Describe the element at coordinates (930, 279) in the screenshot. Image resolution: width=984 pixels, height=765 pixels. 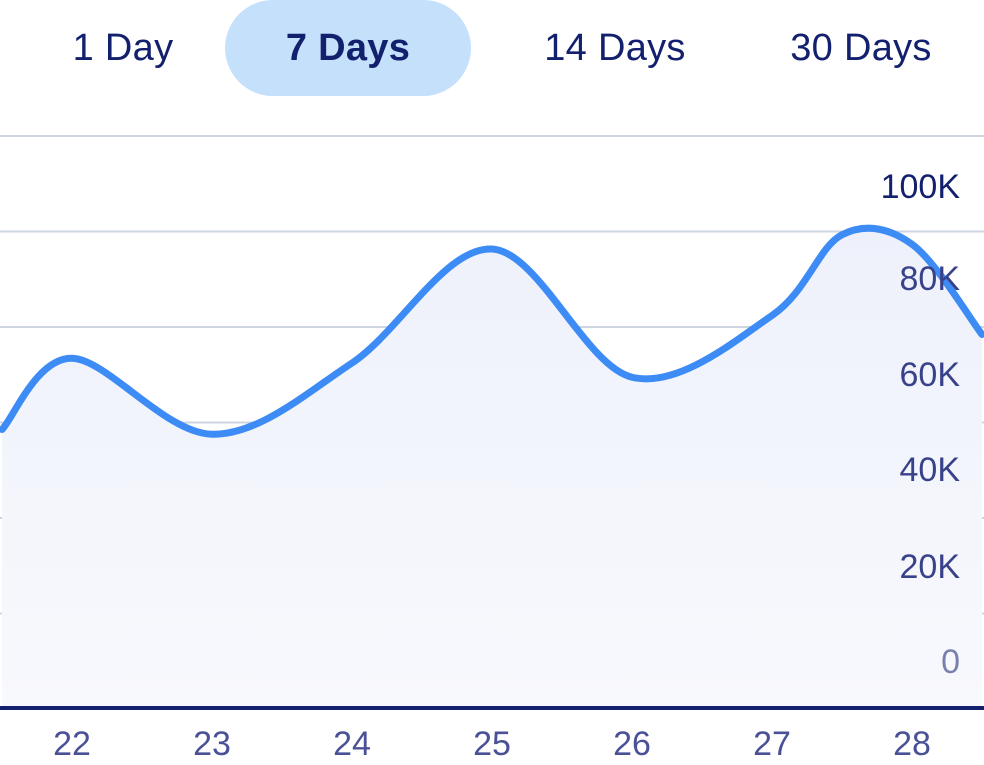
I see `y-tick-label: 80K` at that location.